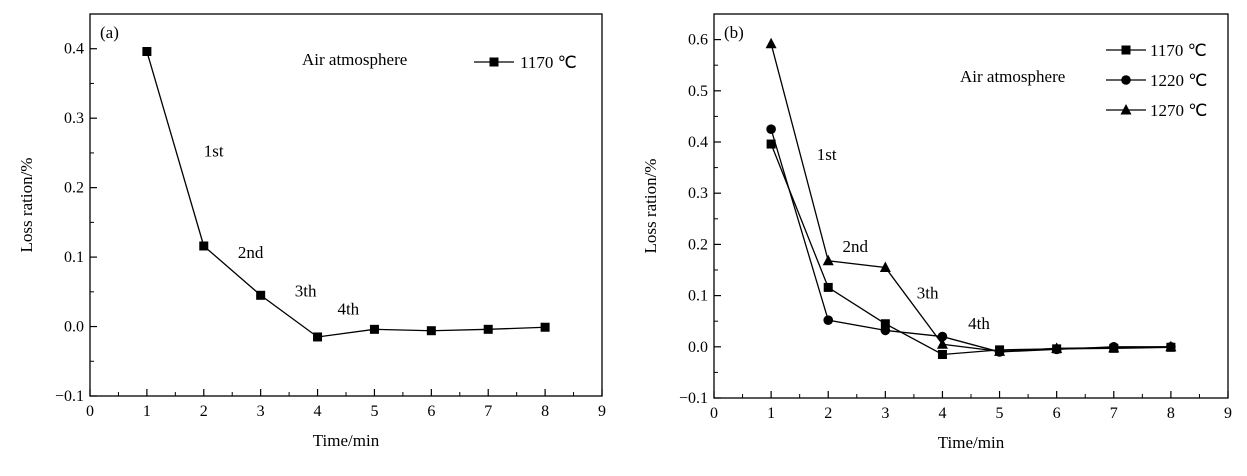 The height and width of the screenshot is (476, 1247). What do you see at coordinates (698, 91) in the screenshot?
I see `y-tick-label: 0.5` at bounding box center [698, 91].